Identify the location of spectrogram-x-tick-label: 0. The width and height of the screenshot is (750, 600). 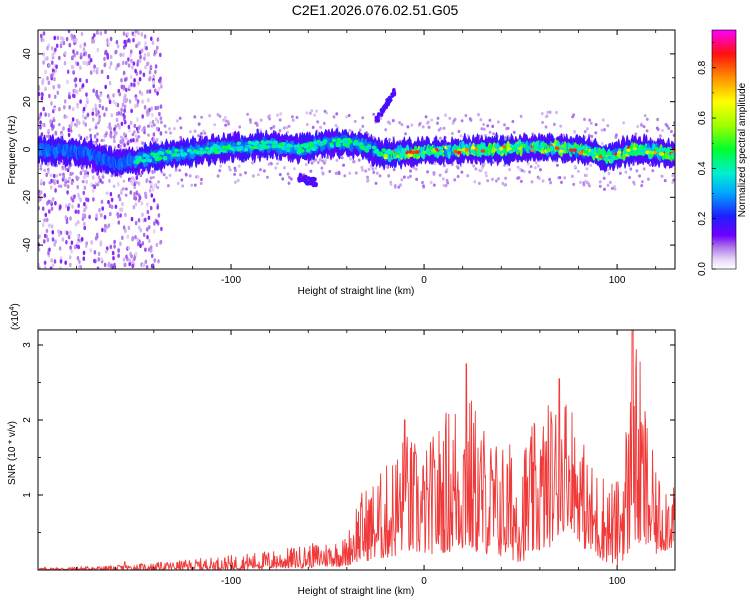
(424, 280).